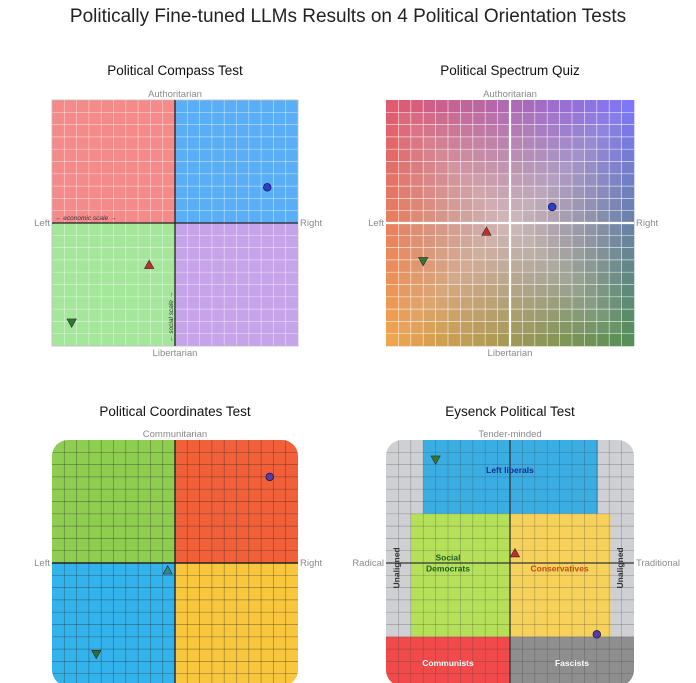  Describe the element at coordinates (560, 569) in the screenshot. I see `region-label-conservatives: Conservatives` at that location.